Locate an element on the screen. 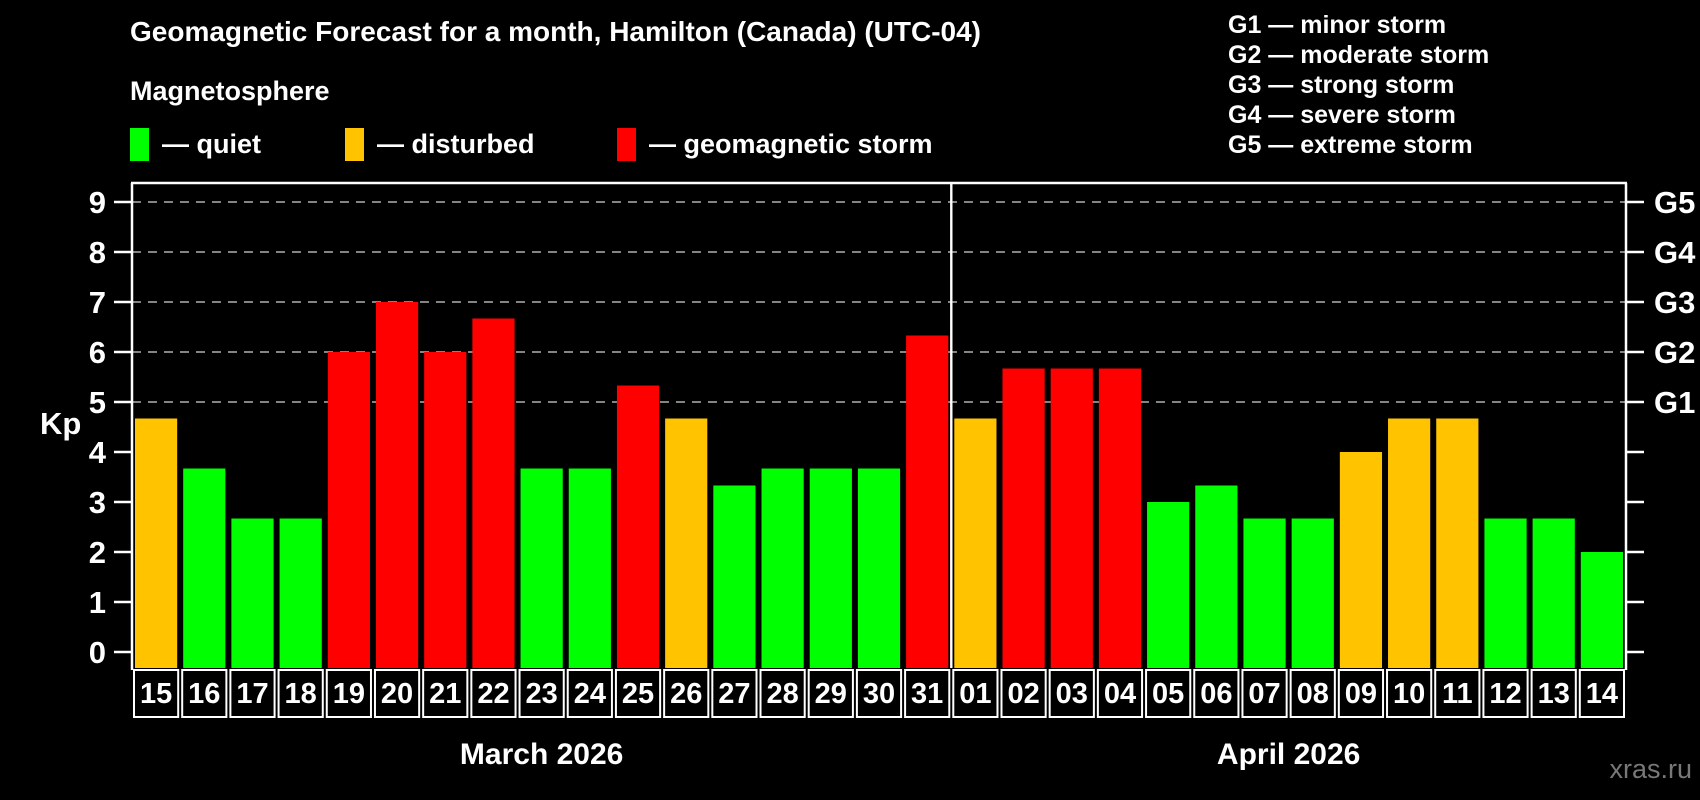  day-label: 05 is located at coordinates (1168, 694).